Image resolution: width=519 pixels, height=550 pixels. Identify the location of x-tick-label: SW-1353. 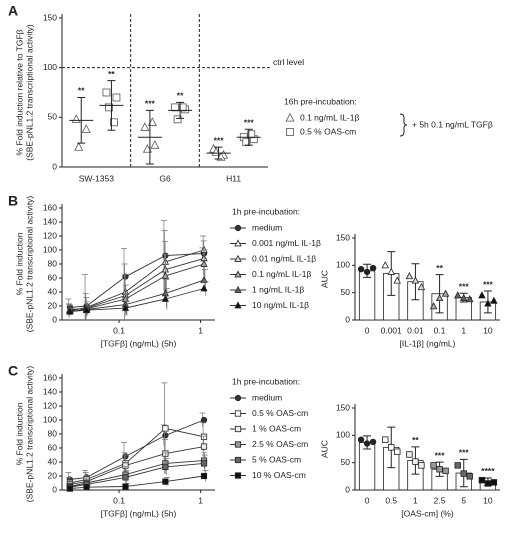
(97, 178).